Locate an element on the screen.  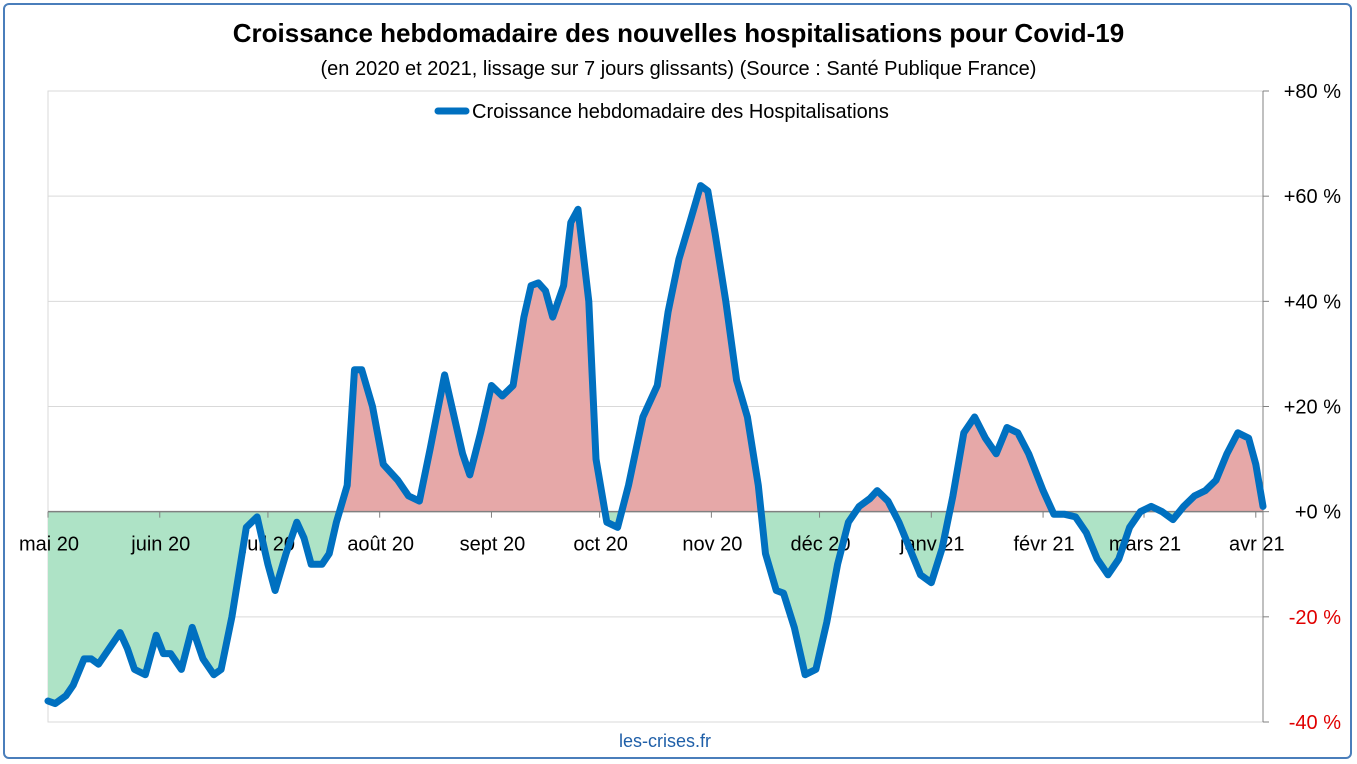
x-tick-label: févr 21 is located at coordinates (1043, 545).